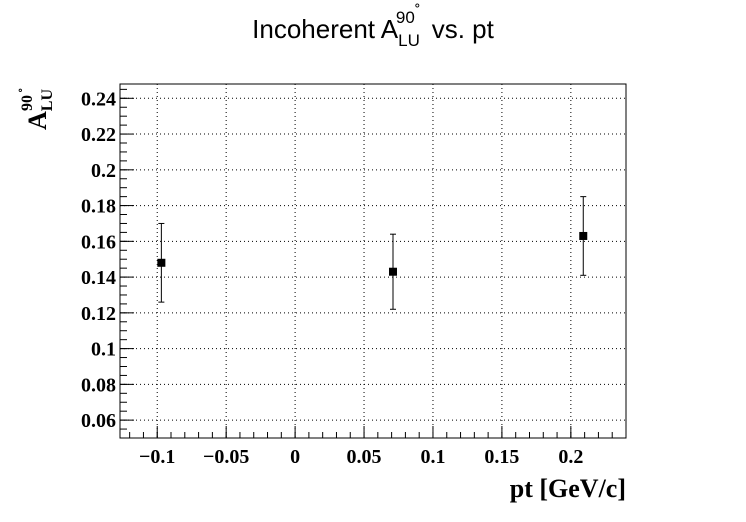 The width and height of the screenshot is (746, 522). I want to click on y-axis-title: ALU90 ˚, so click(36, 109).